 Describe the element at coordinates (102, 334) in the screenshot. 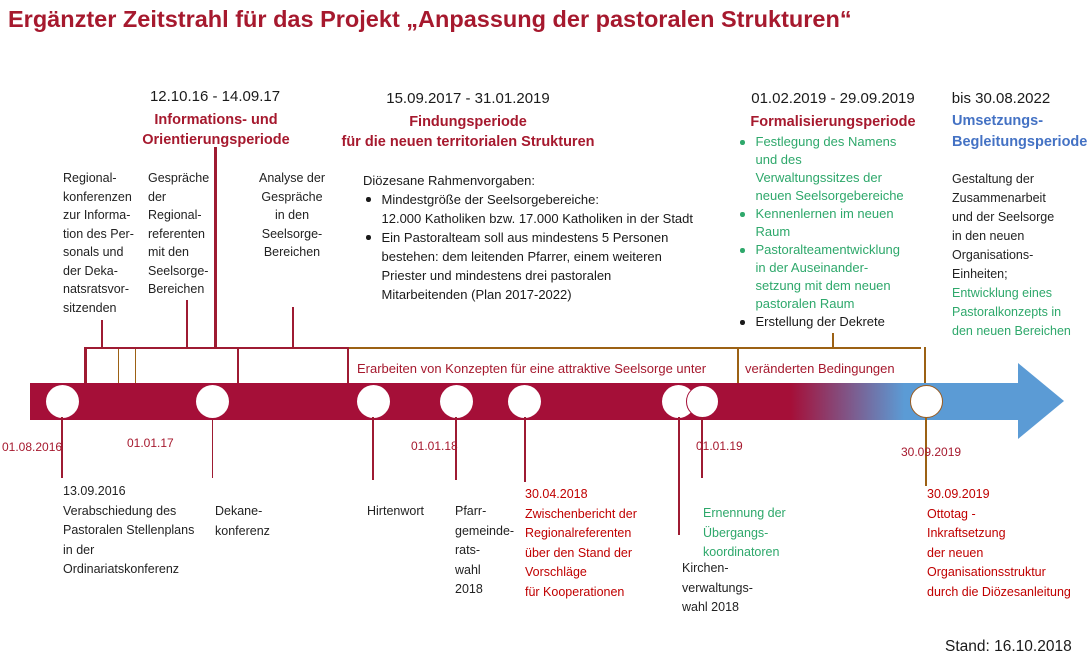

I see `connector-regional` at that location.